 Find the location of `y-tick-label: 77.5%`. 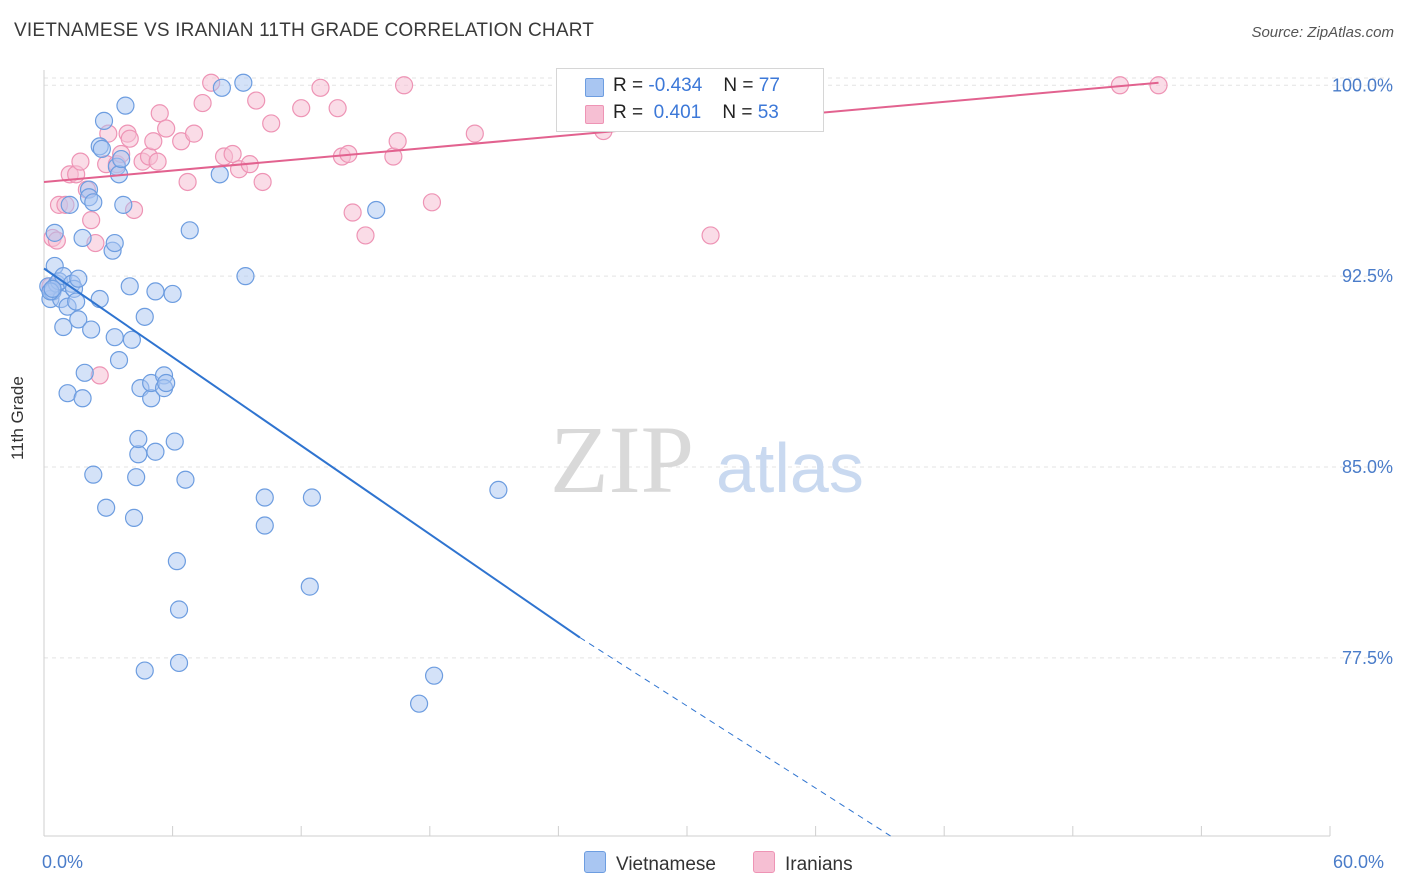

y-tick-label: 77.5% is located at coordinates (1367, 658).